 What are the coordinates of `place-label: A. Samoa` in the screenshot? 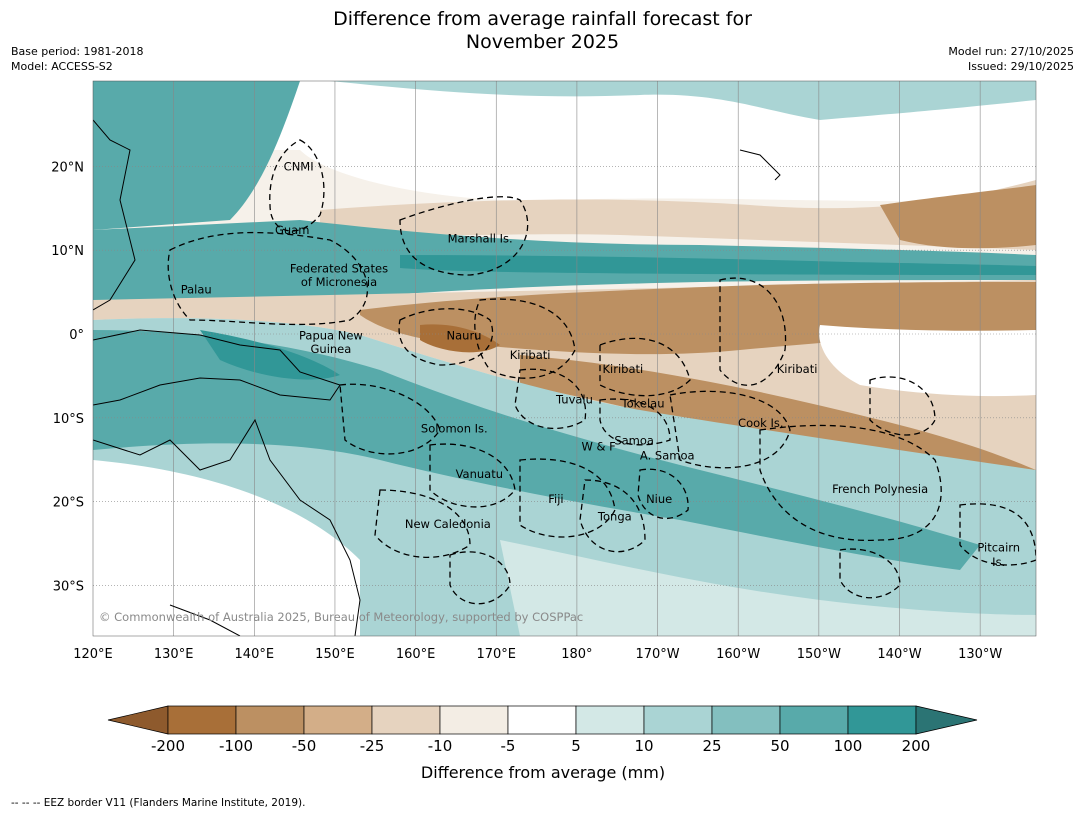 It's located at (667, 456).